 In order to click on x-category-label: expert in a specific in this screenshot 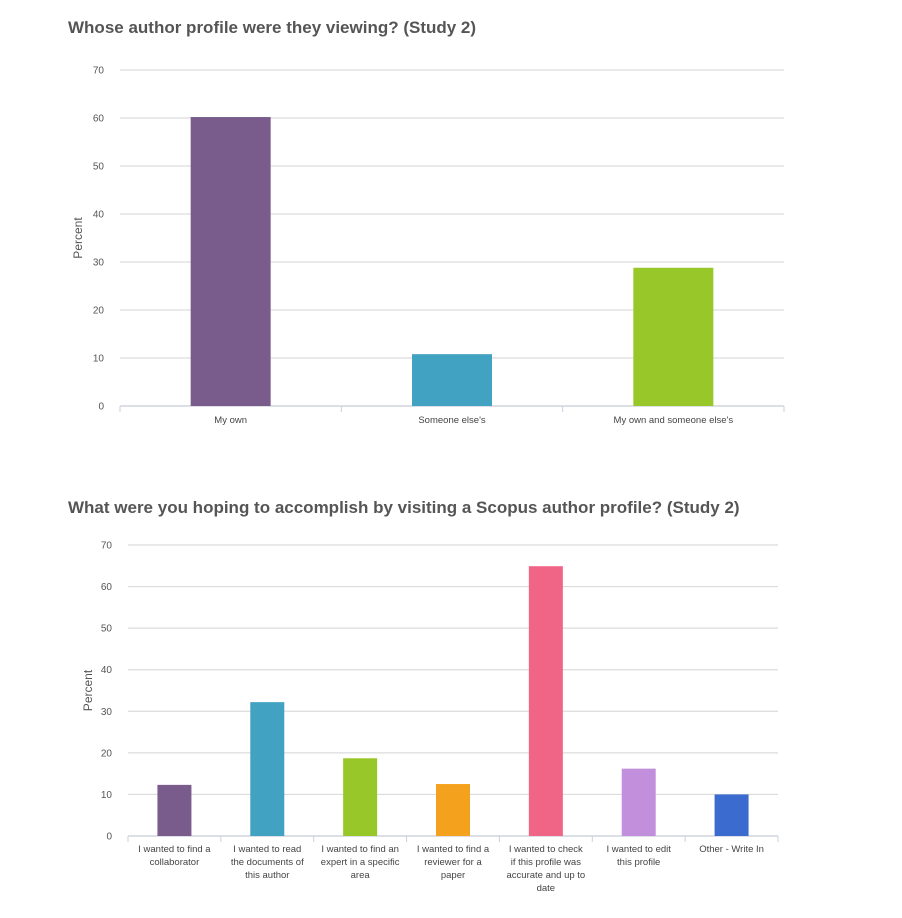, I will do `click(360, 862)`.